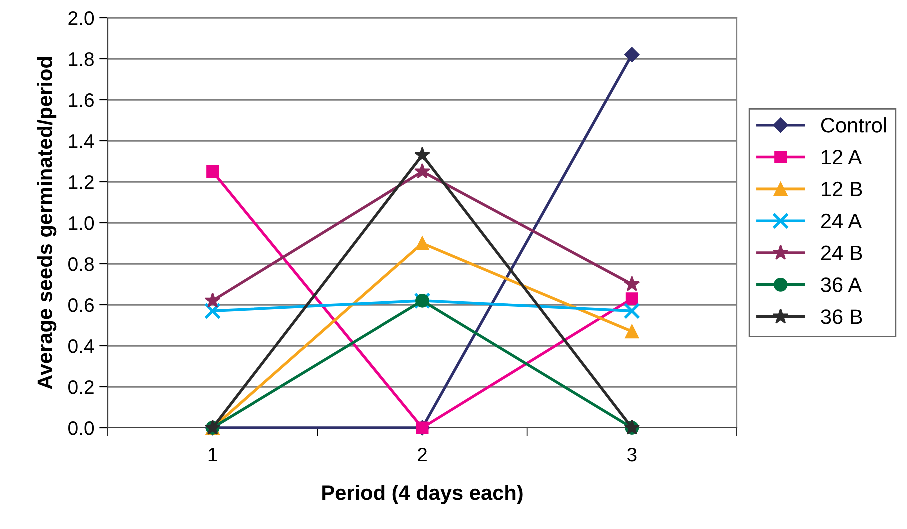 This screenshot has width=907, height=529. I want to click on y-tick-label: 1.6, so click(81, 100).